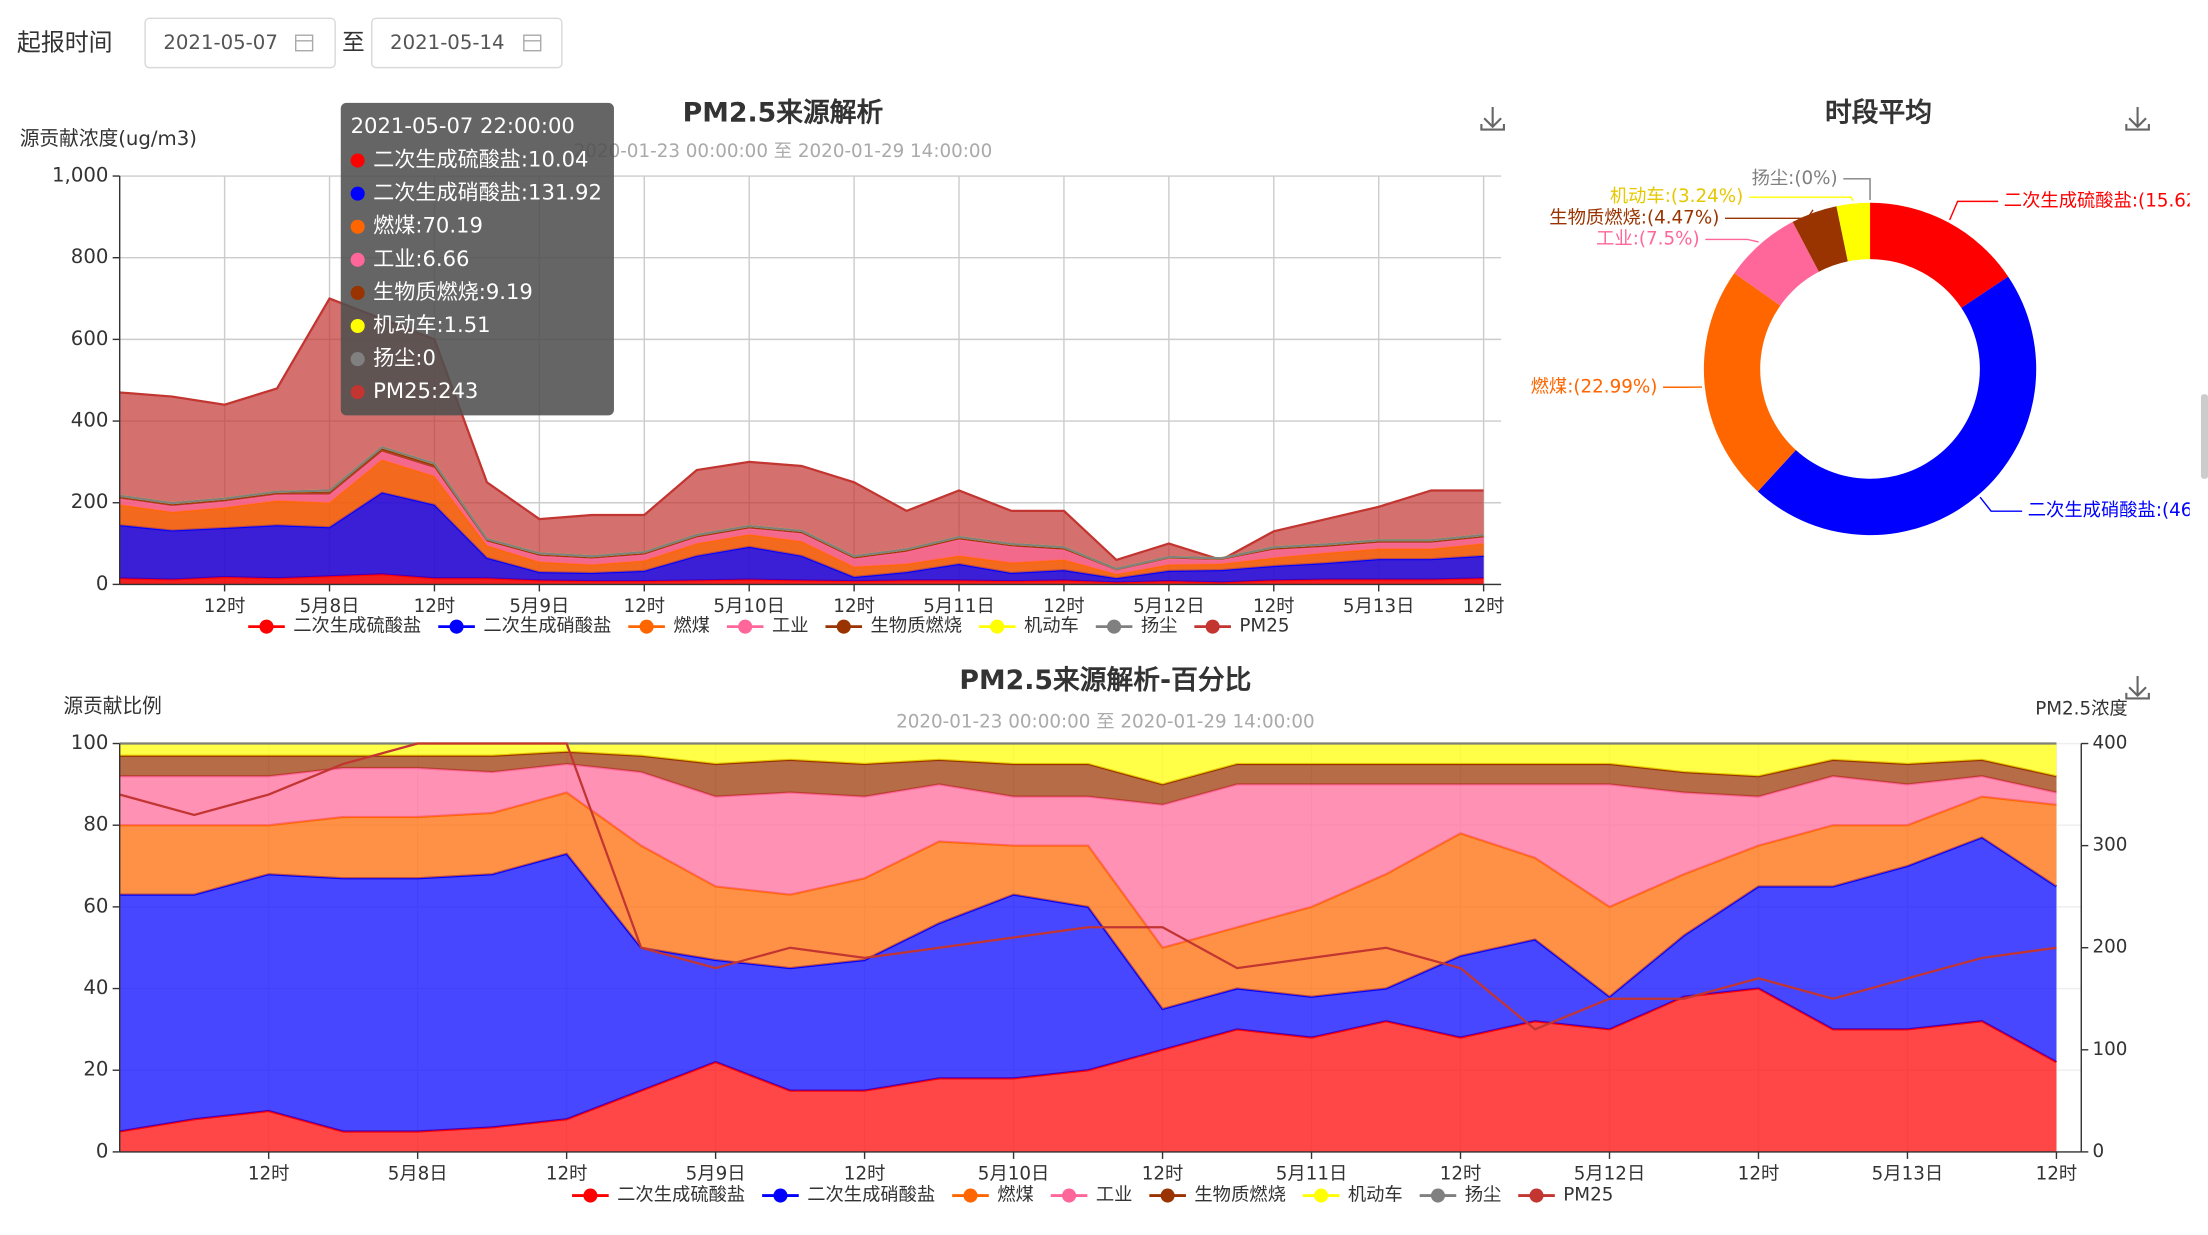  Describe the element at coordinates (90, 338) in the screenshot. I see `y-tick-label: 600` at that location.